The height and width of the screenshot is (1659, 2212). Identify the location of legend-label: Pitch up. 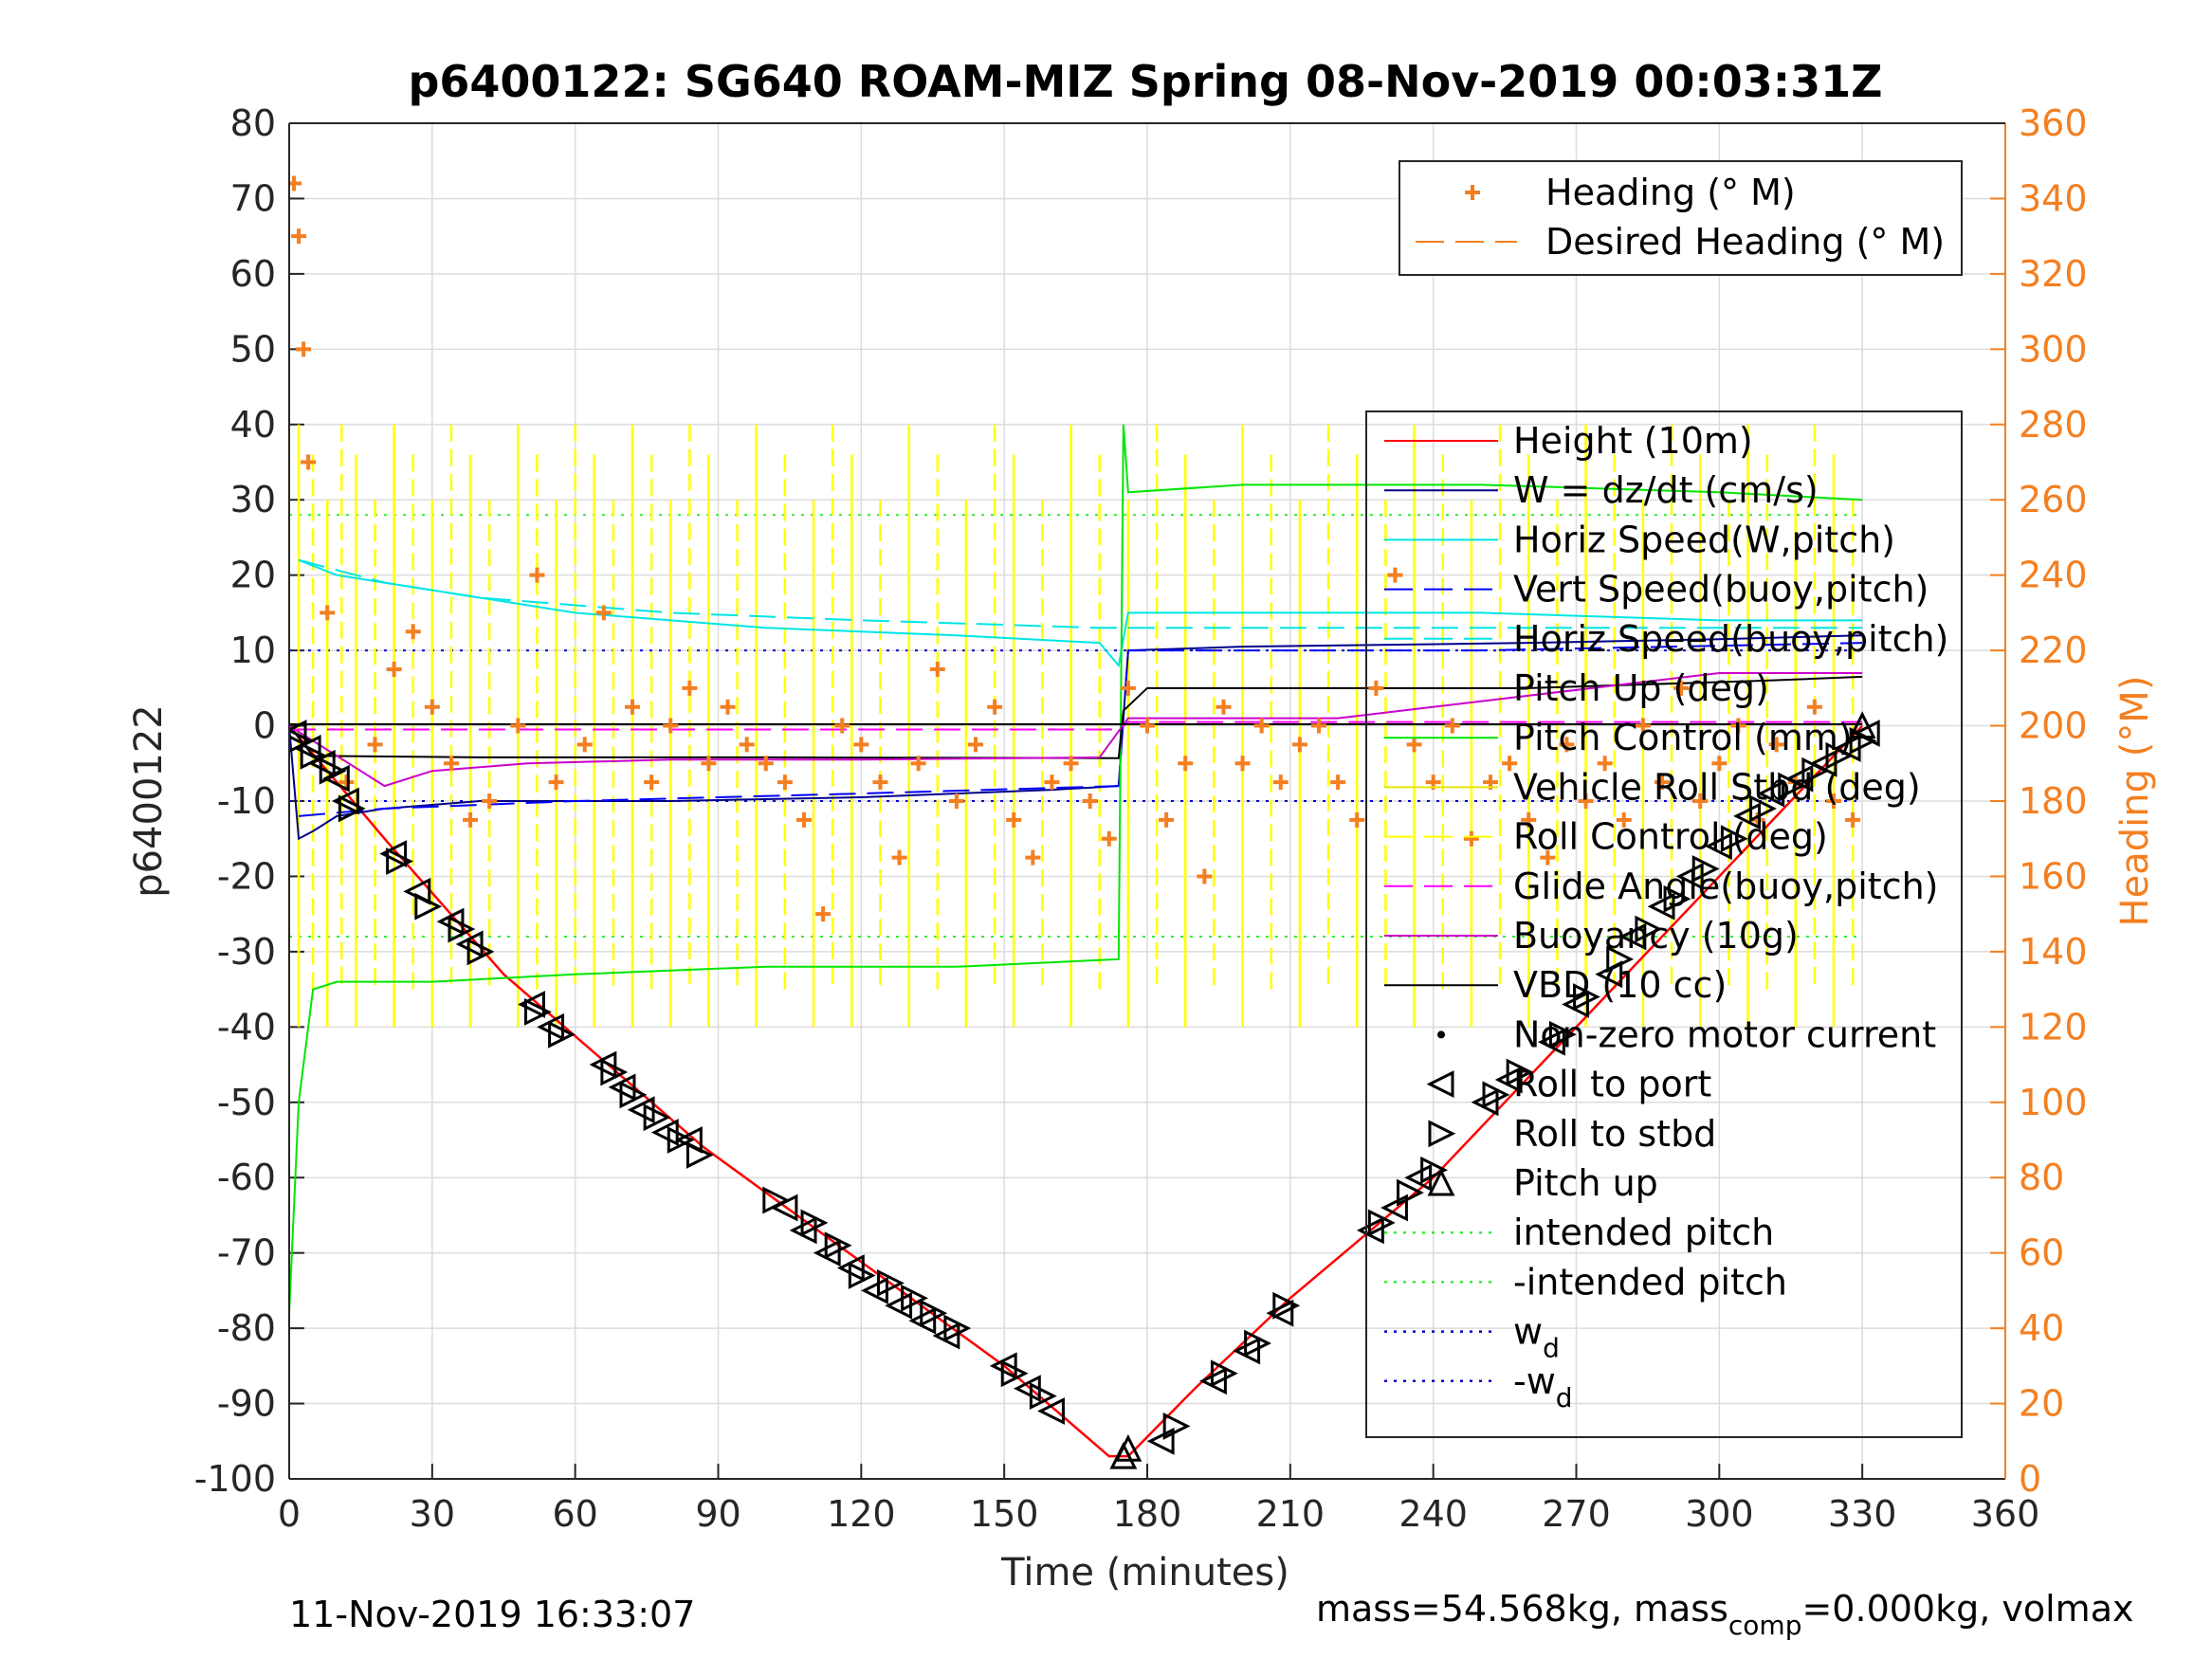
(1585, 1183).